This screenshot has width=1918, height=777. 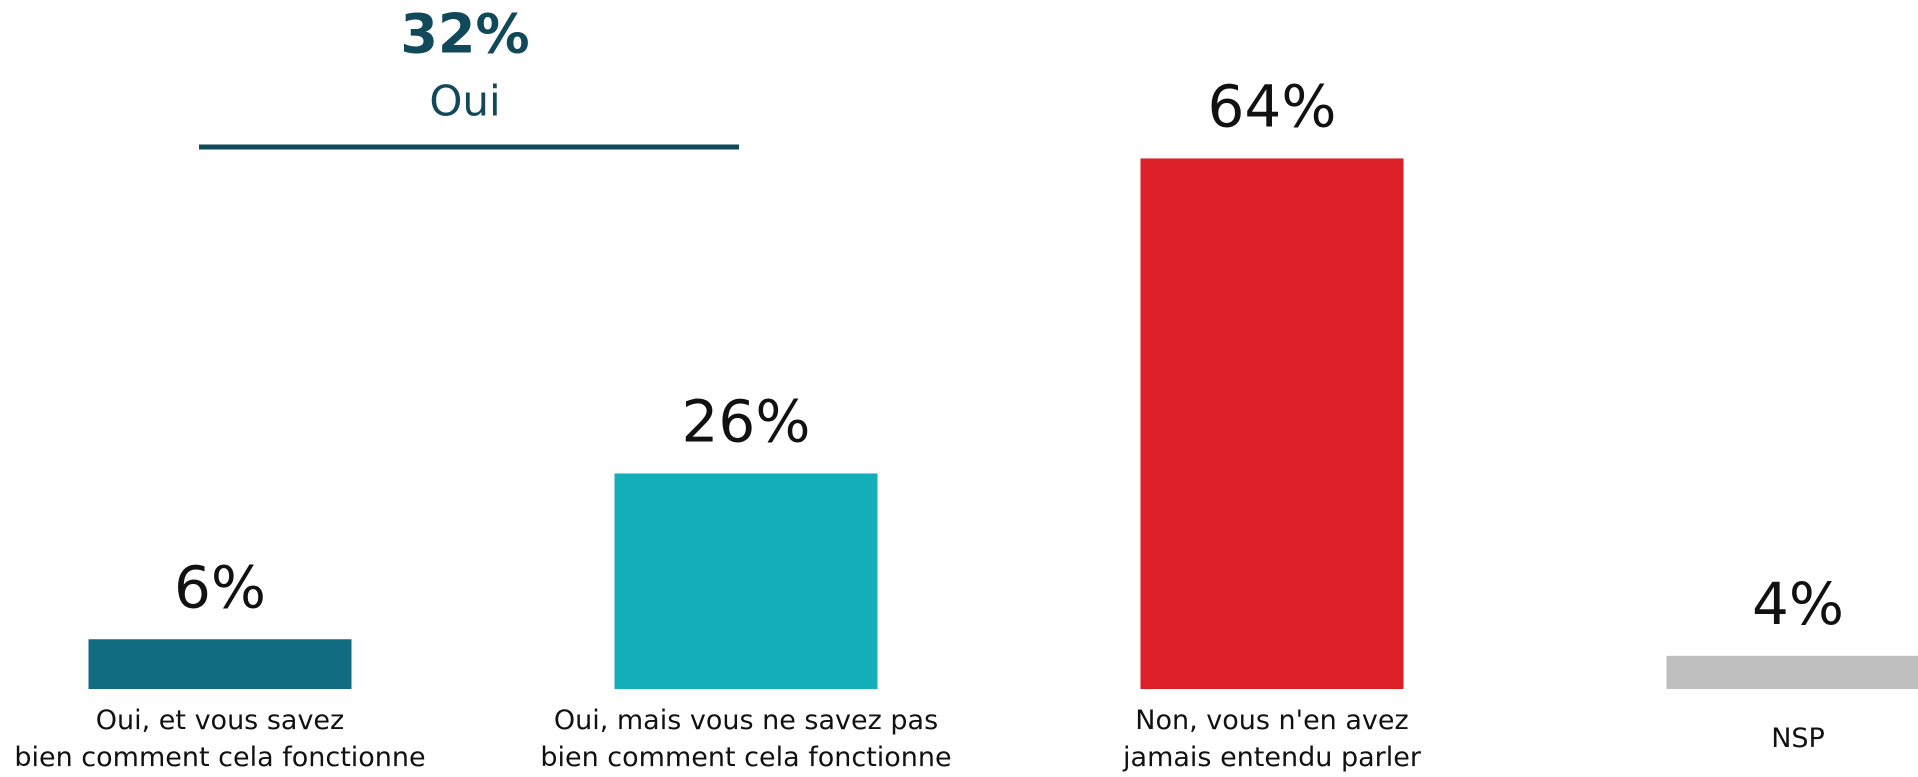 I want to click on value-label: 64%, so click(x=1272, y=107).